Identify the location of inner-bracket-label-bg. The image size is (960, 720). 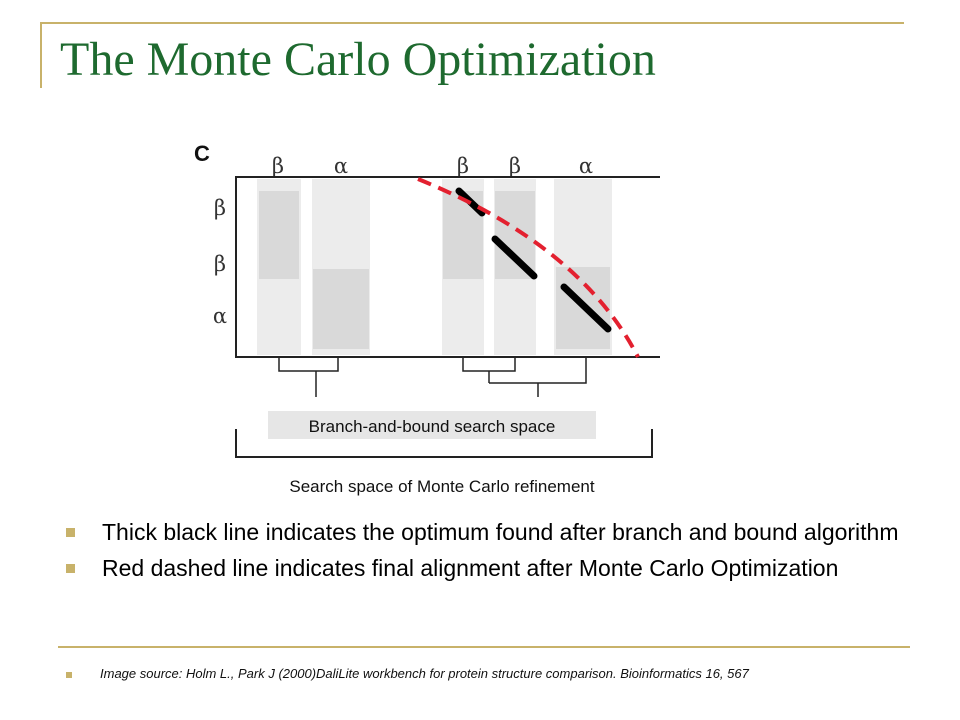
(432, 425).